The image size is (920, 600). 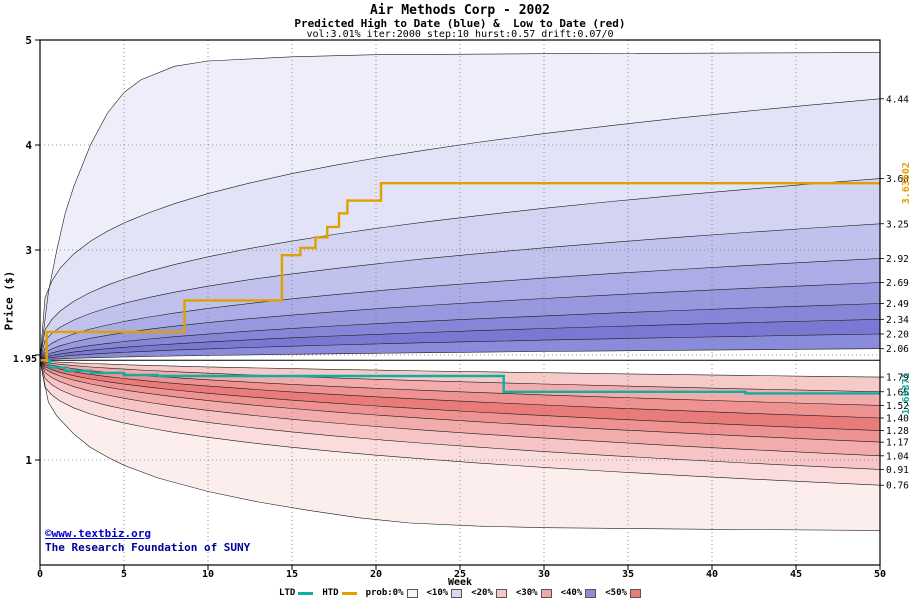 I want to click on legend-label: <20%, so click(x=482, y=593).